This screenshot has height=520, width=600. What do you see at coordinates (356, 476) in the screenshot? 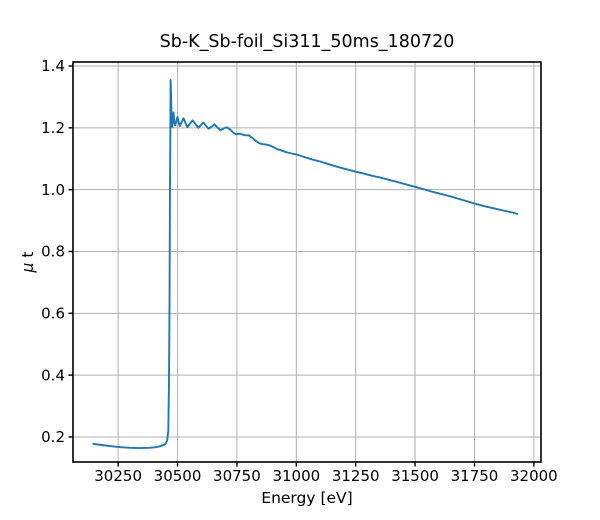
I see `svg-text: 31250` at bounding box center [356, 476].